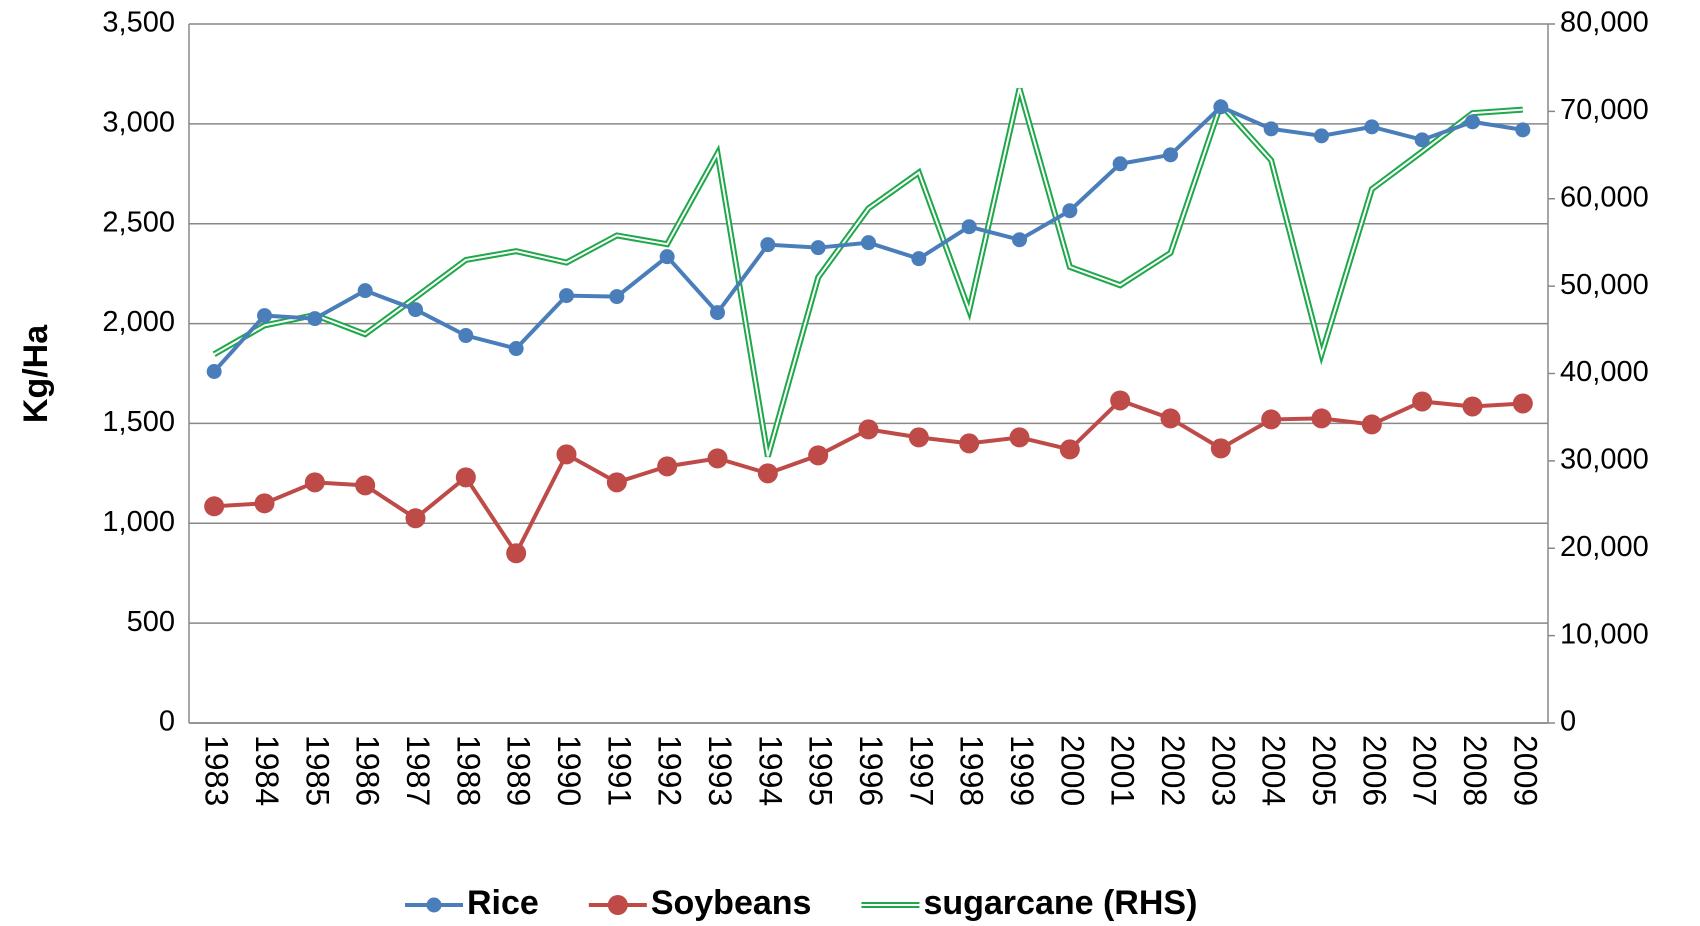 The width and height of the screenshot is (1700, 926). What do you see at coordinates (1604, 634) in the screenshot?
I see `y2-tick-label: 10,000` at bounding box center [1604, 634].